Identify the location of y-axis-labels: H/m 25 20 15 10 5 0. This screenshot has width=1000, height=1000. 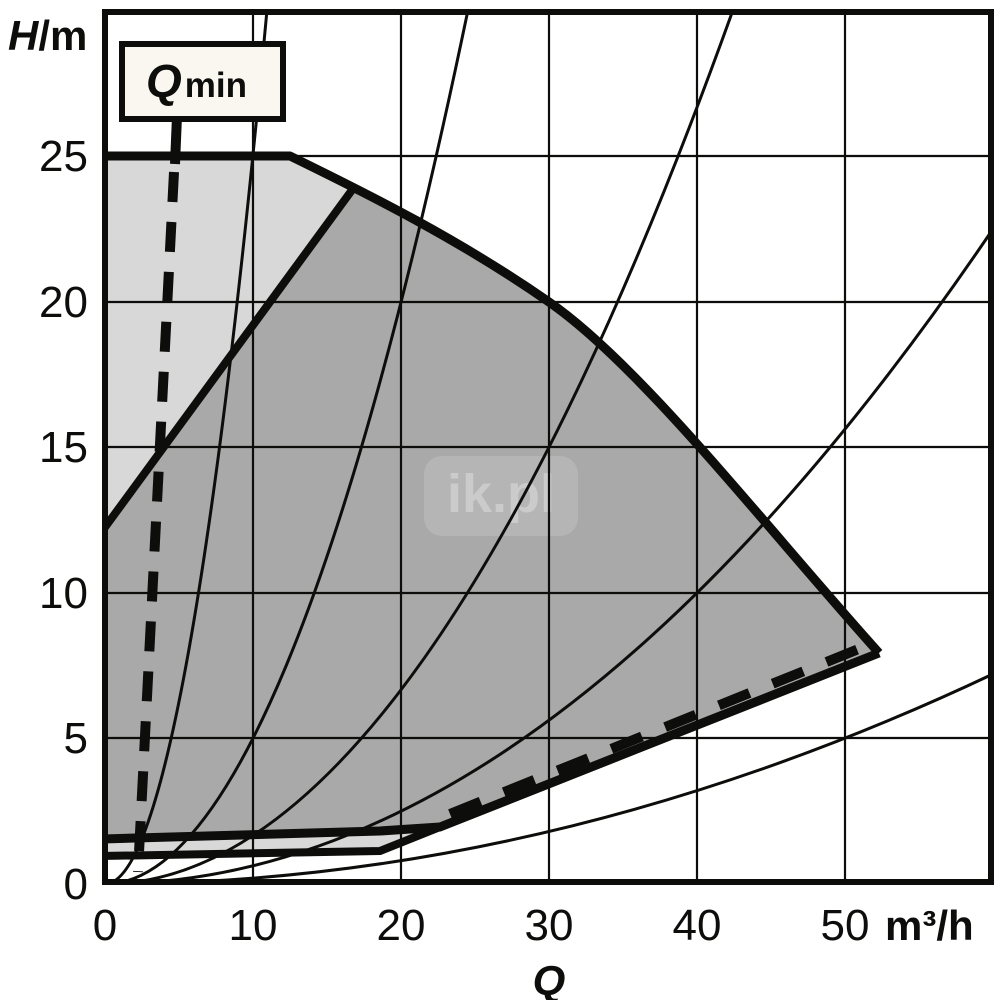
(48, 460).